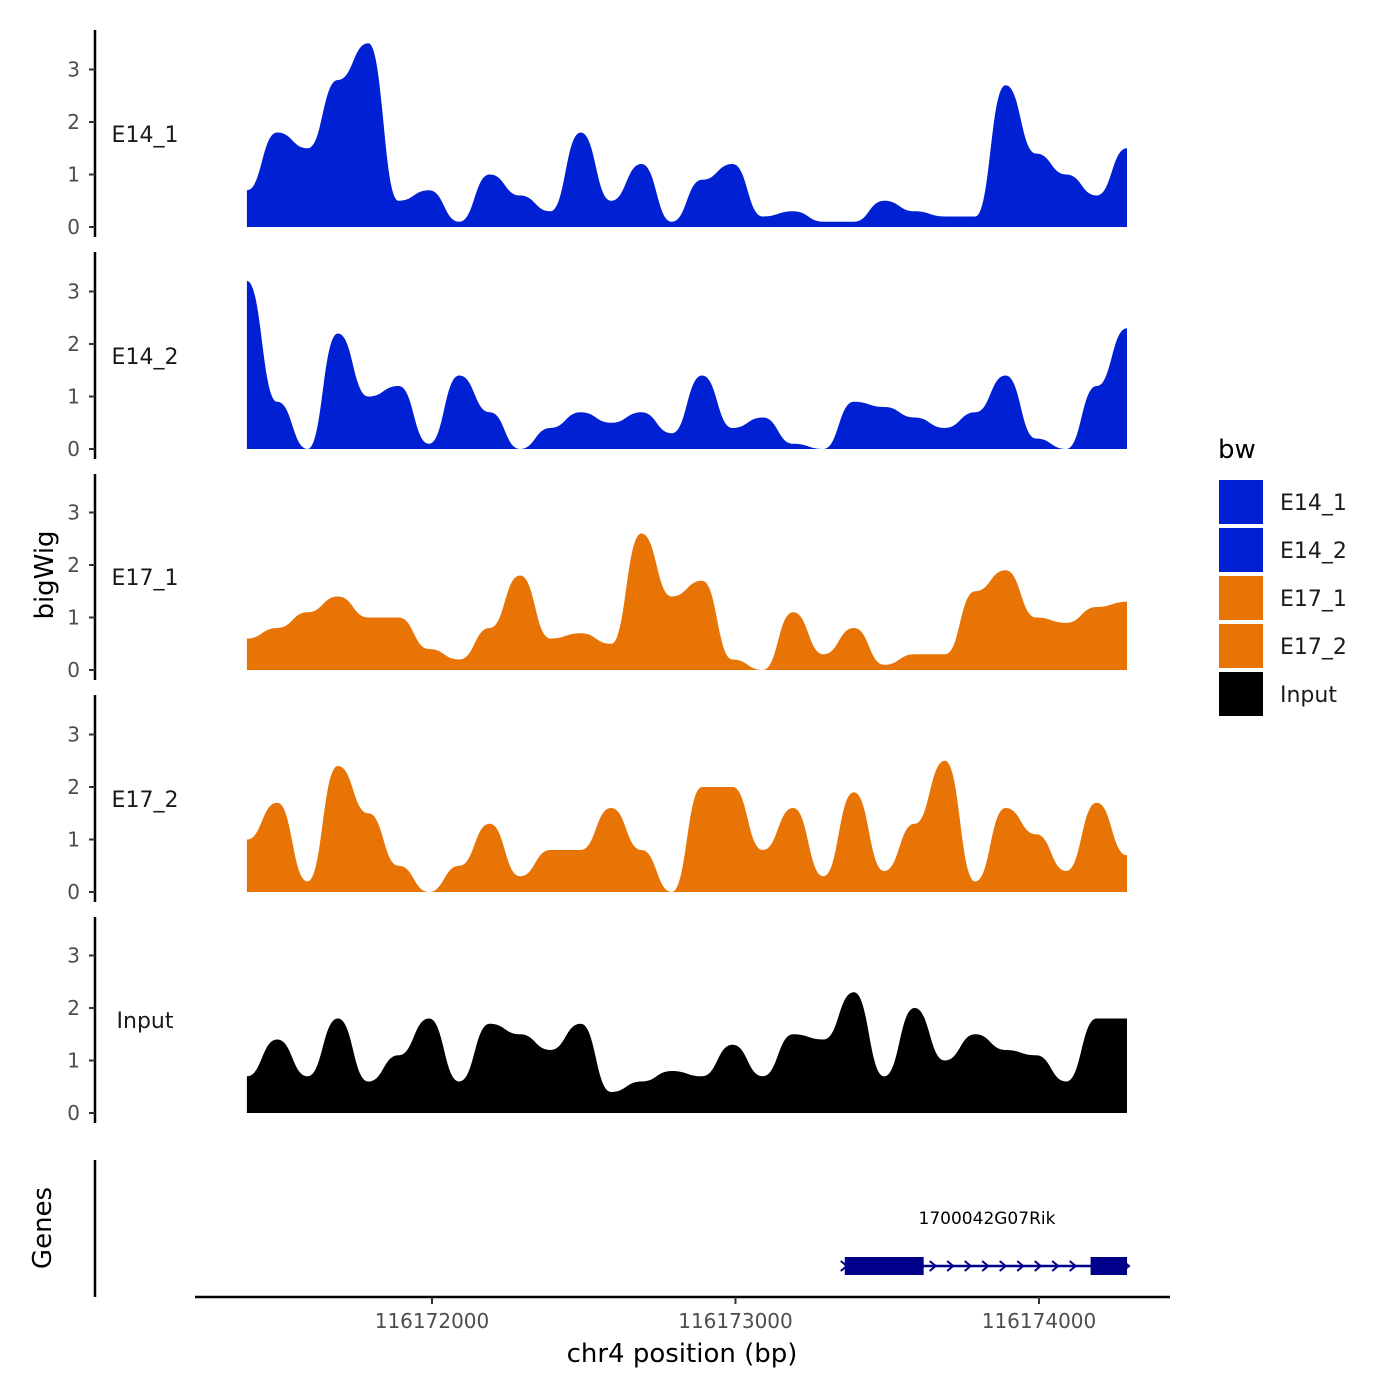 This screenshot has height=1400, width=1400. Describe the element at coordinates (1039, 1321) in the screenshot. I see `x-tick-label: 116174000` at that location.